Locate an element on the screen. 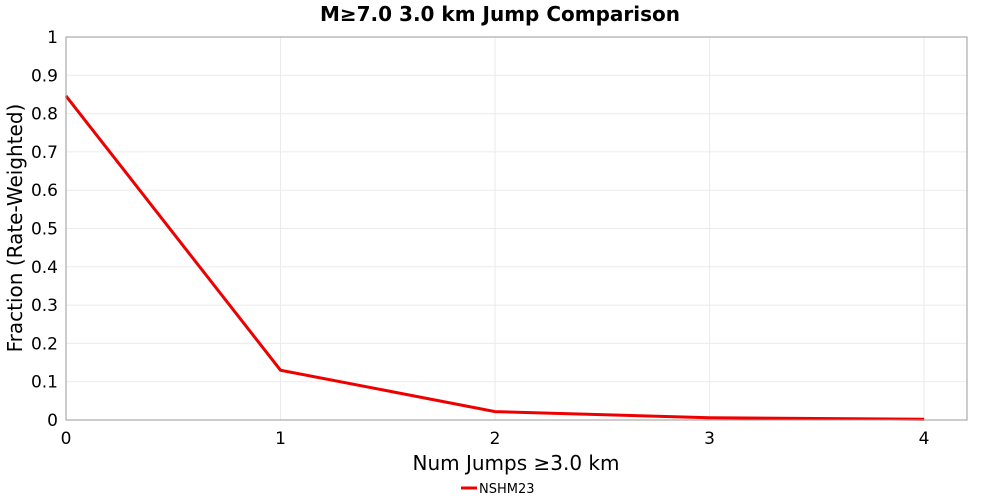  y-tick-label: 0.8 is located at coordinates (44, 115).